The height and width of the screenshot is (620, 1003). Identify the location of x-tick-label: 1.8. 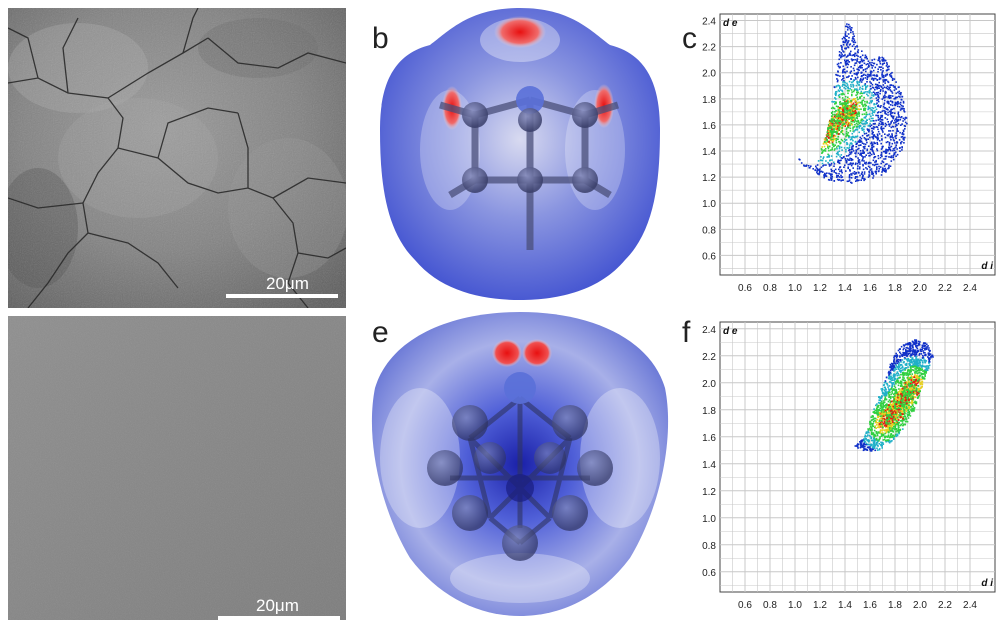
(895, 288).